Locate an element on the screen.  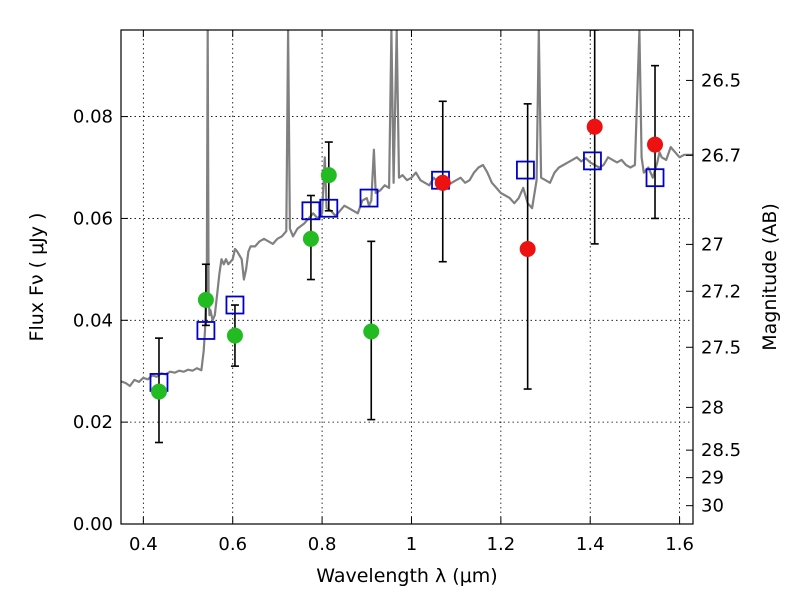
y2-tick-label: 27 is located at coordinates (712, 244).